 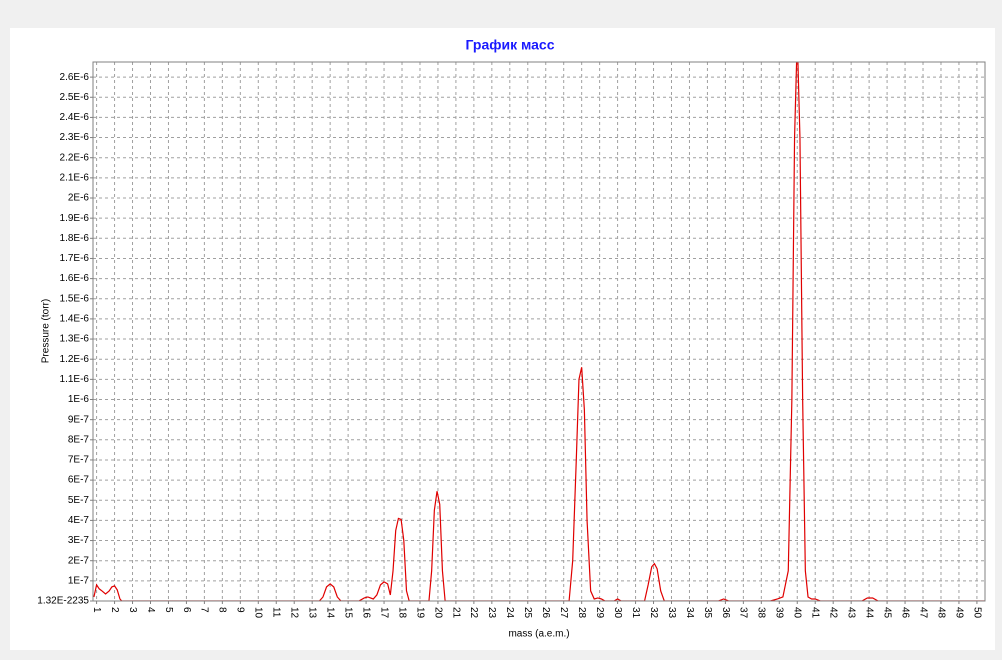 What do you see at coordinates (75, 157) in the screenshot?
I see `y-tick-label: 2.2E-6` at bounding box center [75, 157].